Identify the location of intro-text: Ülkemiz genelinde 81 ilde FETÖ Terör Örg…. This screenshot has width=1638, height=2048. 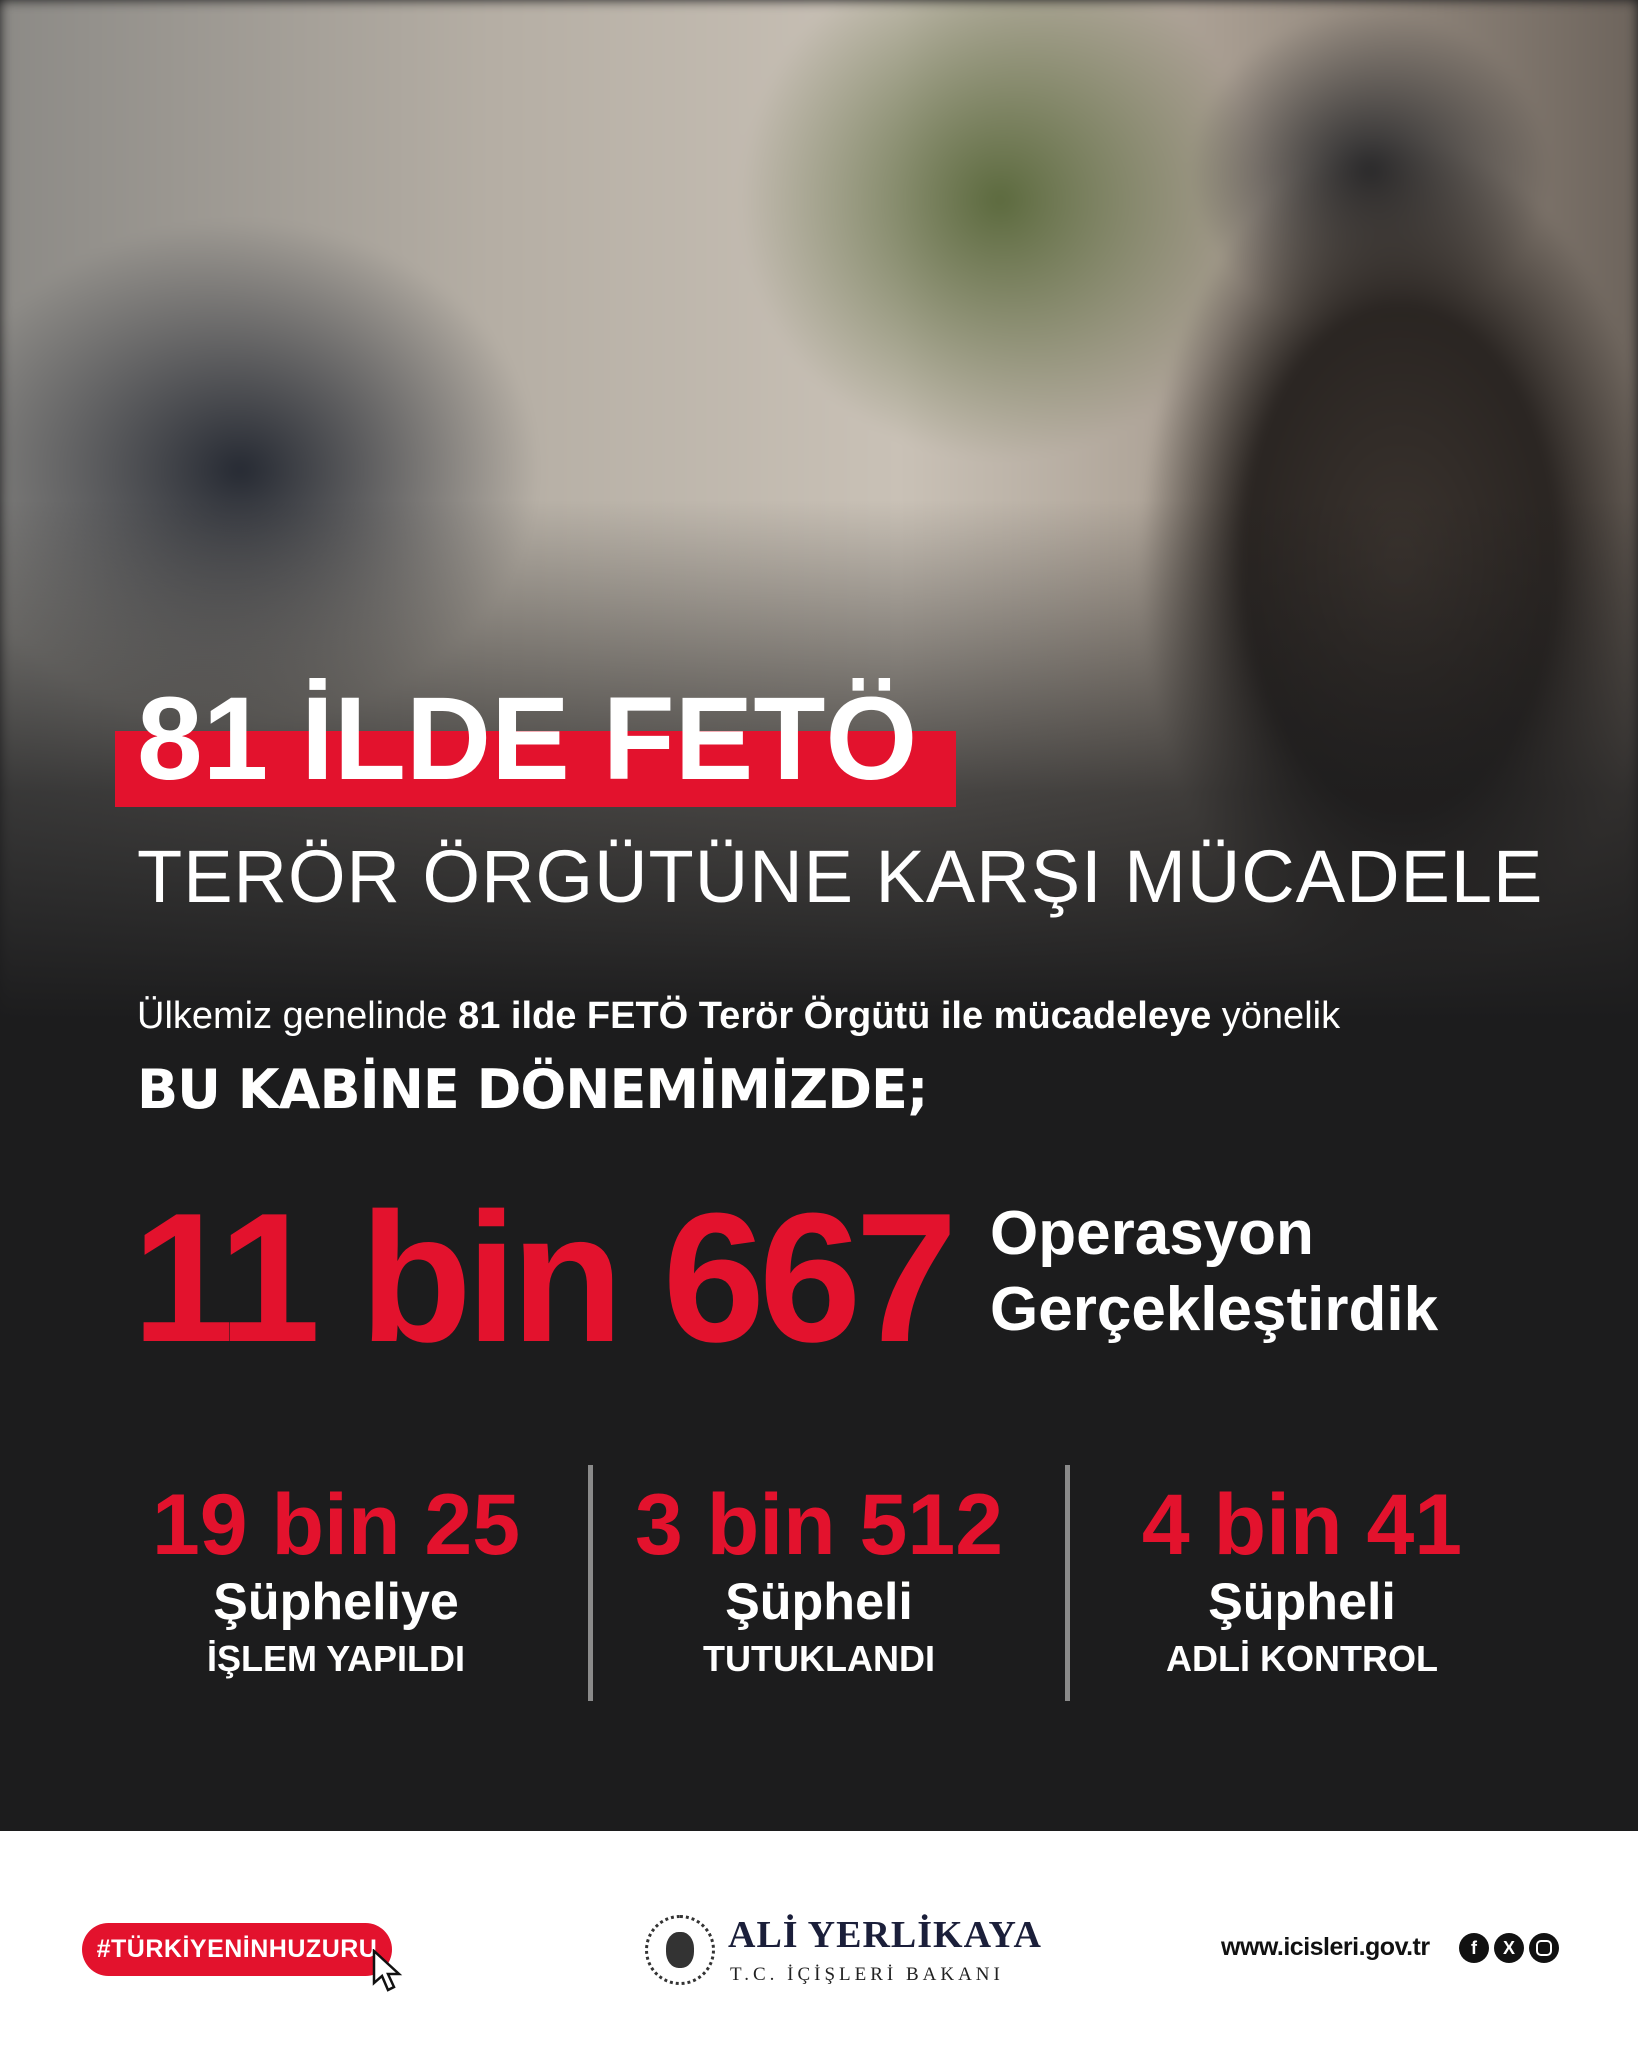
(738, 1017).